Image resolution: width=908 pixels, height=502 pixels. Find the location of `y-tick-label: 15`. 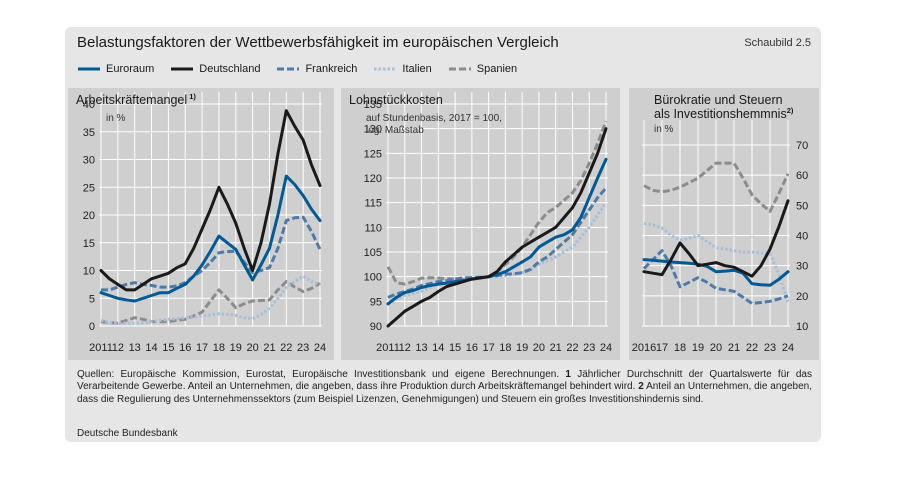

y-tick-label: 15 is located at coordinates (89, 244).